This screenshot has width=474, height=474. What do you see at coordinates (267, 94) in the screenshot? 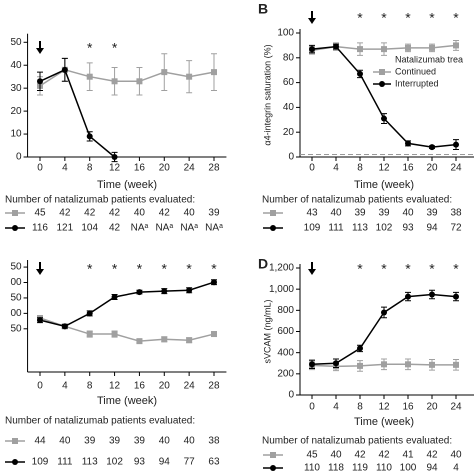
I see `y-axis-title: α4-integrin saturation (%)` at bounding box center [267, 94].